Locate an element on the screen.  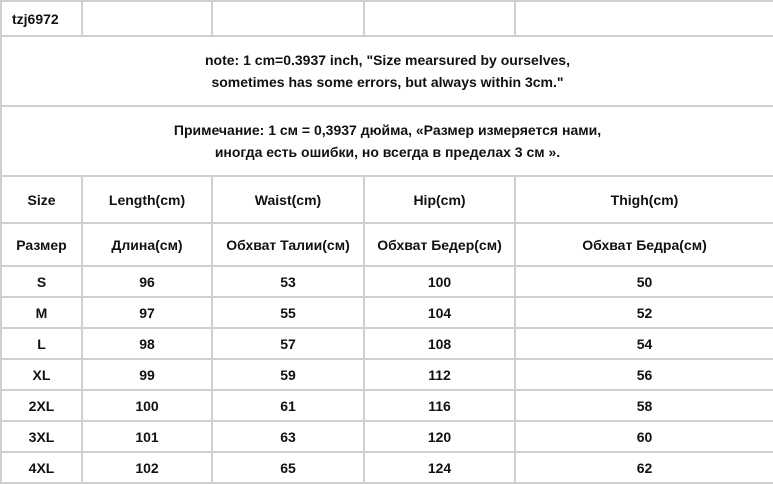
header-cell: Обхват Бедра(см) is located at coordinates (643, 244).